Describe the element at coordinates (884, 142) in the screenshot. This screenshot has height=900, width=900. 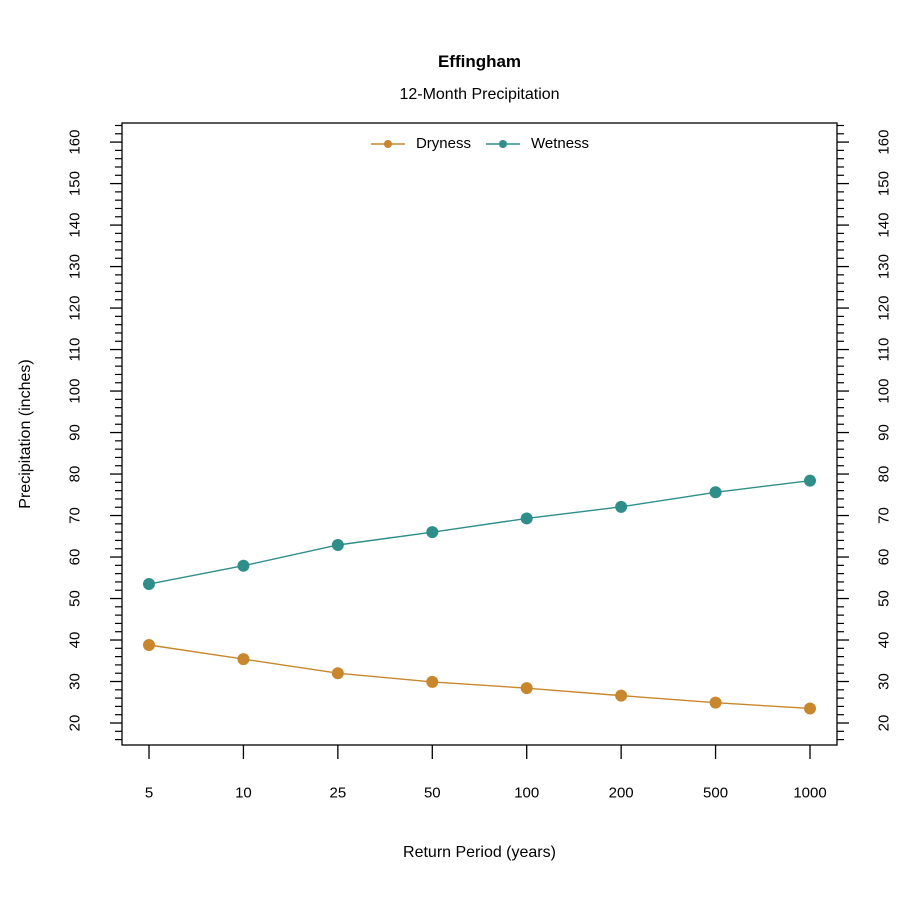
I see `y-tick-label-right: 160` at that location.